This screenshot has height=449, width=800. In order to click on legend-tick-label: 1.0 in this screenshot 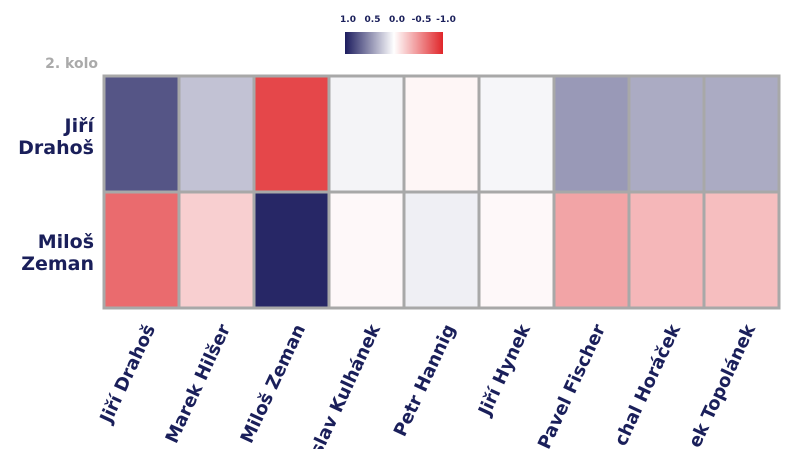, I will do `click(348, 20)`.